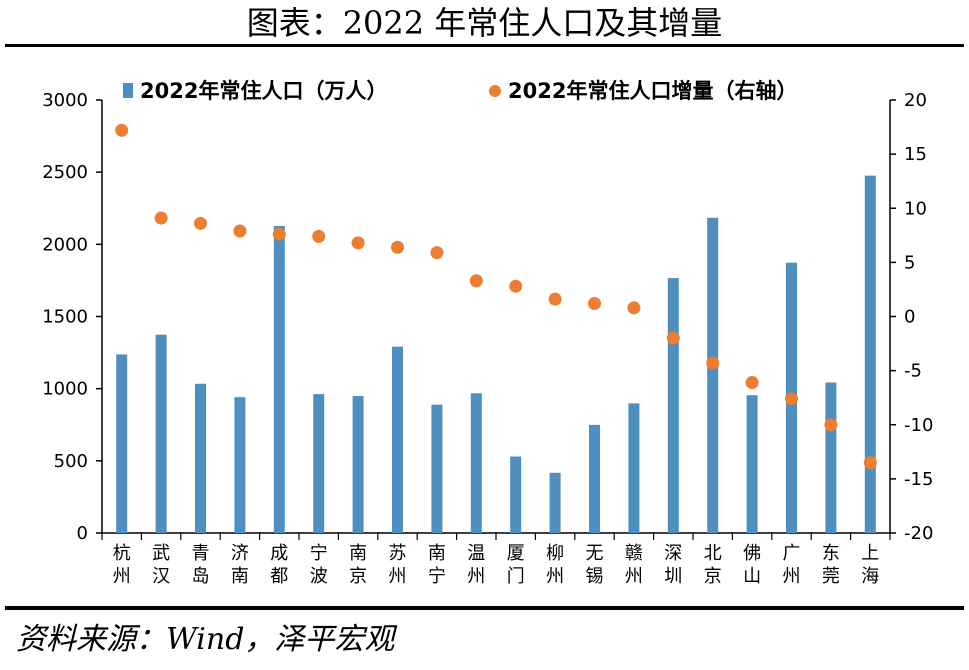  Describe the element at coordinates (201, 565) in the screenshot. I see `x-tick-label: 青岛` at that location.